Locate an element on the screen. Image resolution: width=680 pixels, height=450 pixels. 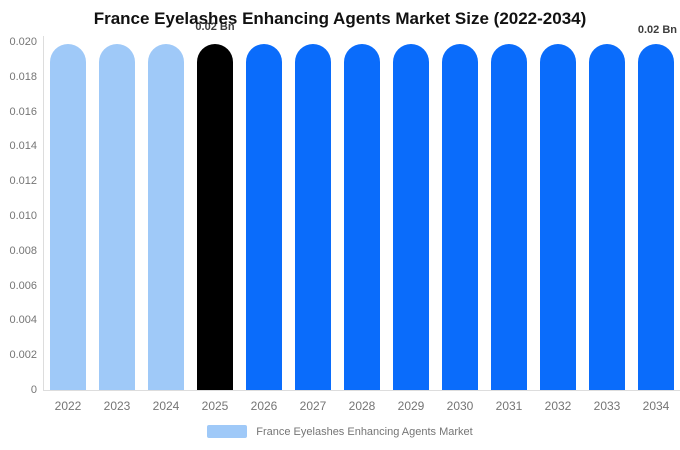
x-tick-label-2022: 2022 is located at coordinates (68, 406).